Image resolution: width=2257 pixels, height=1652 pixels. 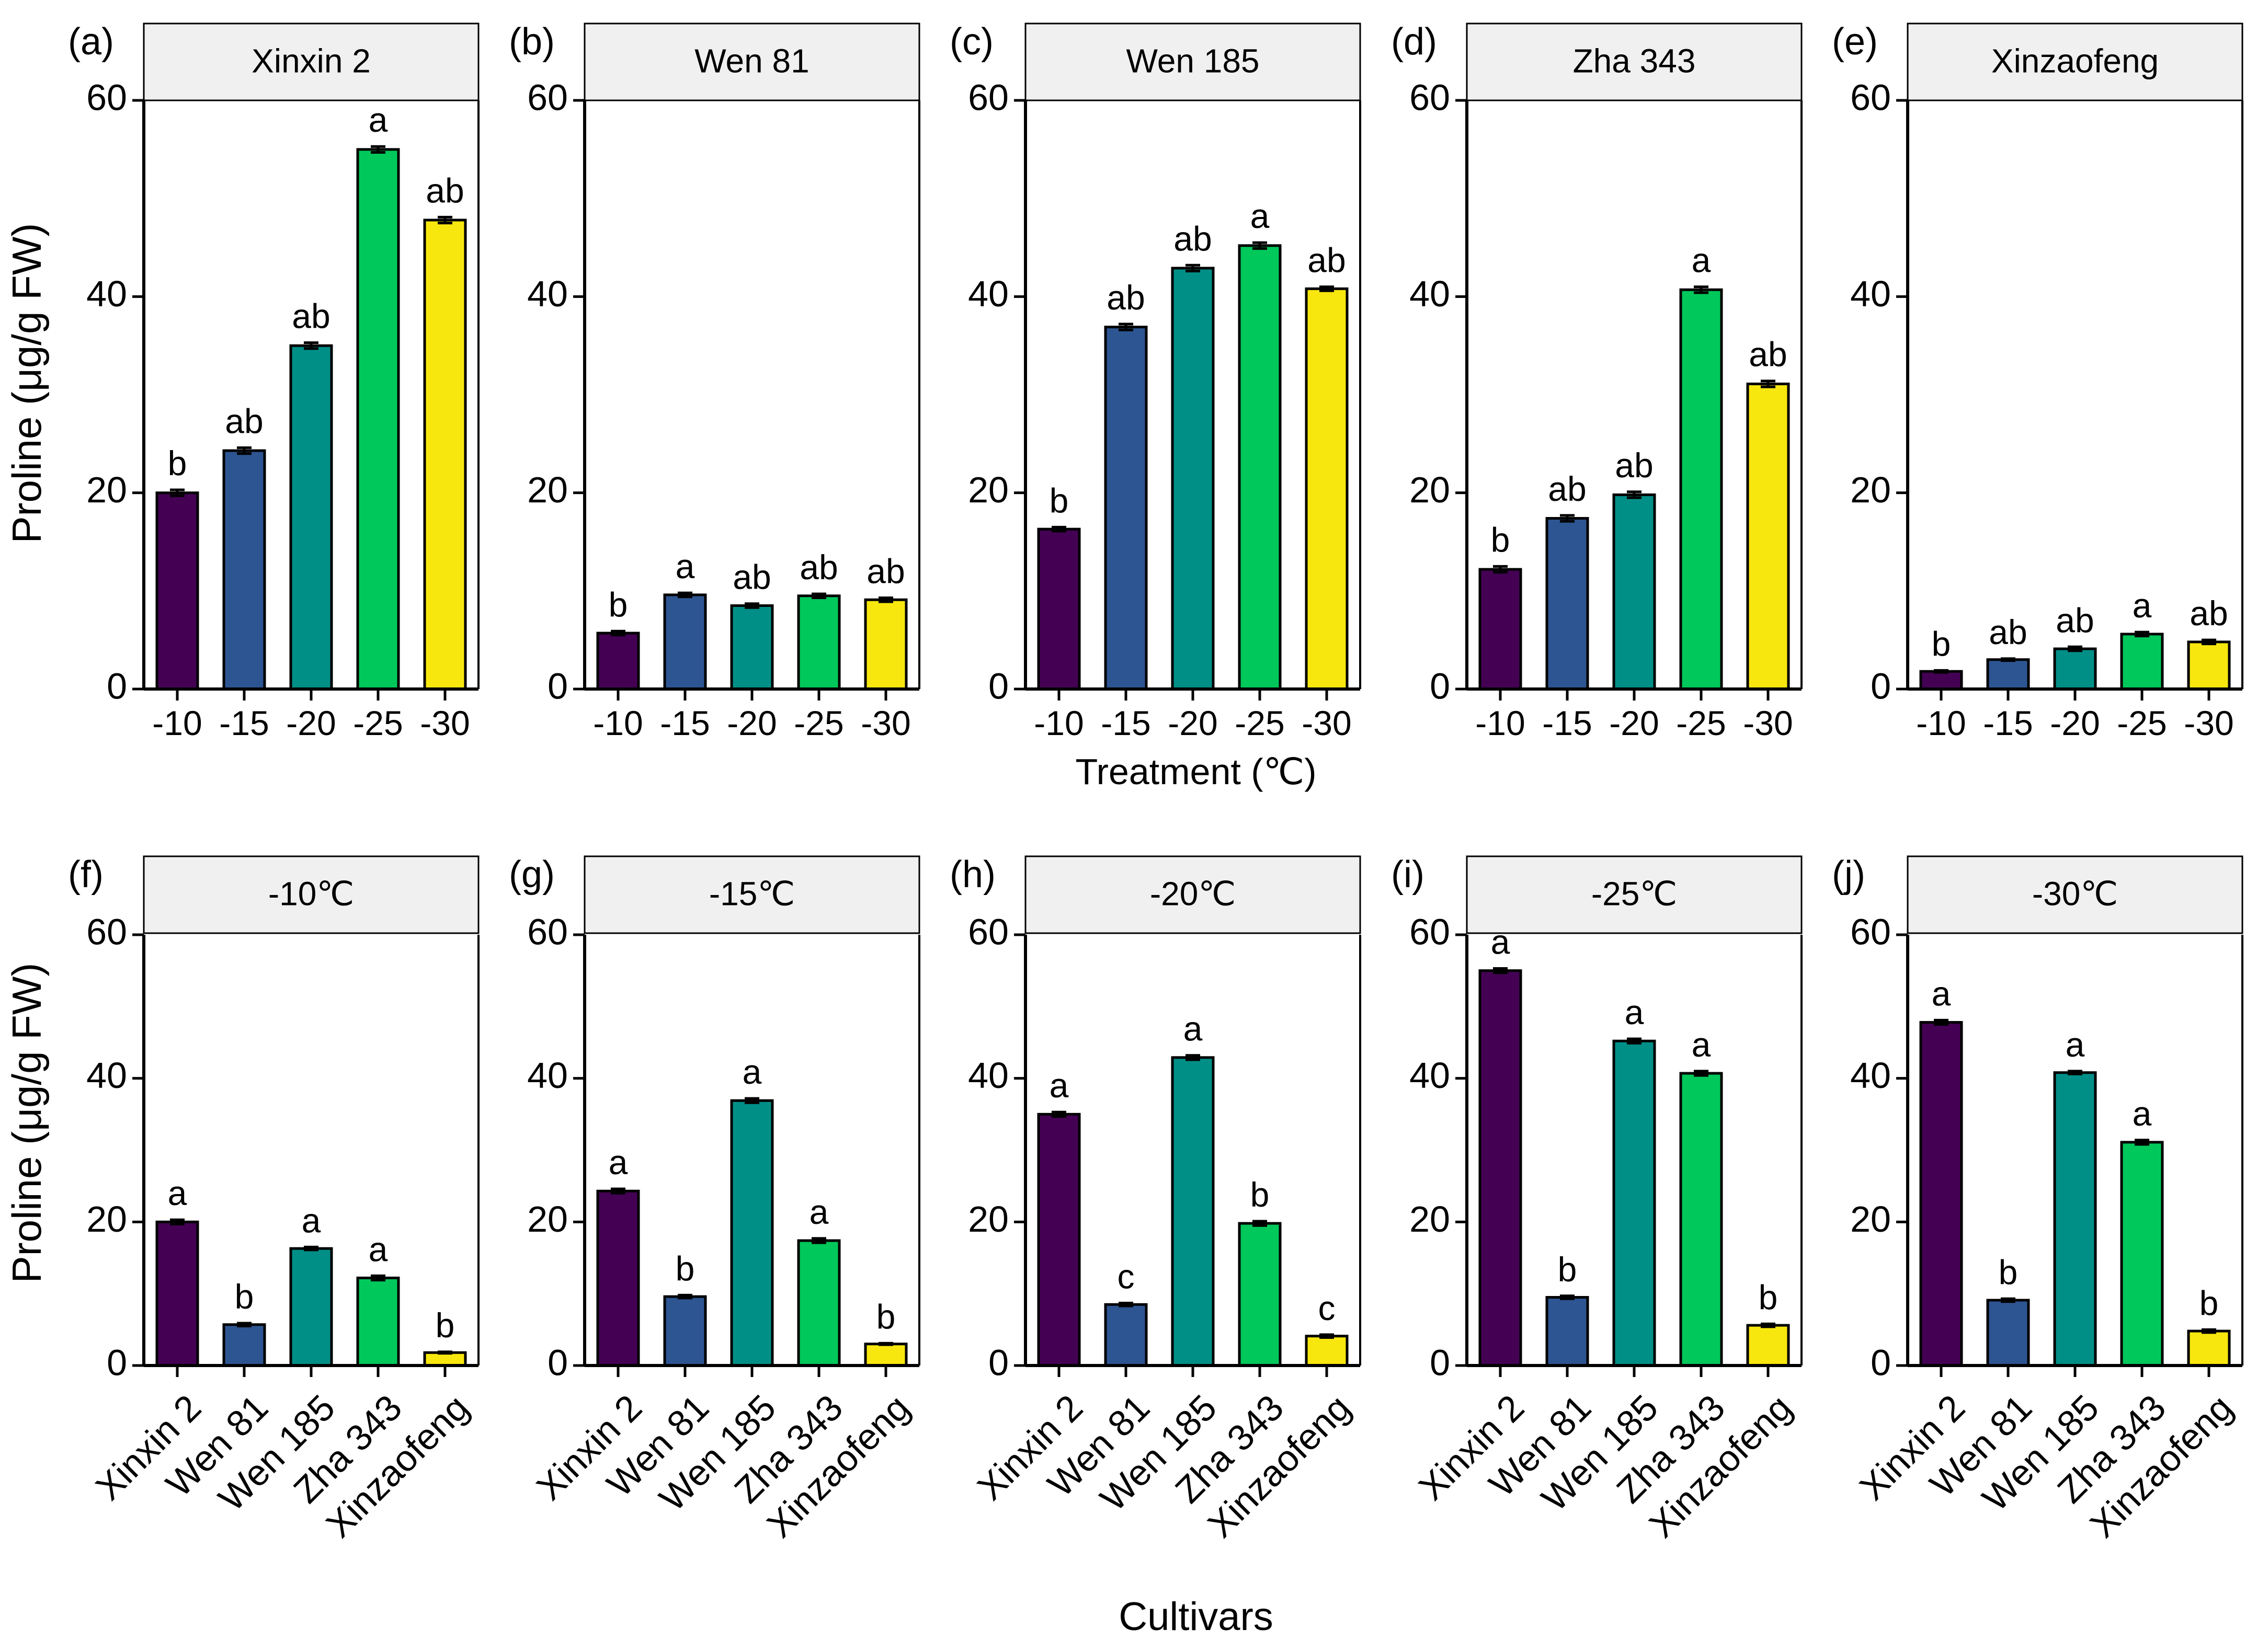 I want to click on strip-title: -25℃, so click(x=1634, y=893).